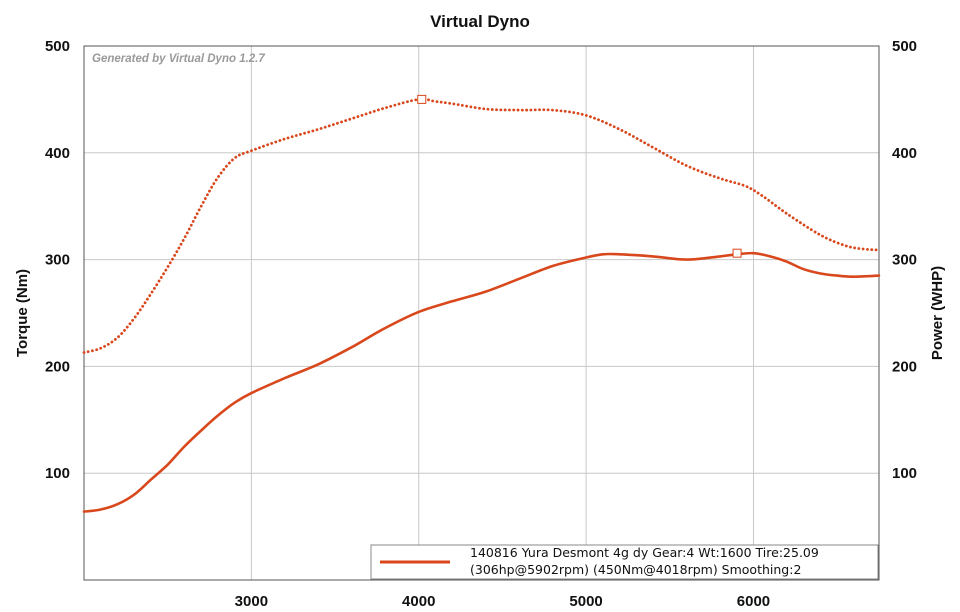  Describe the element at coordinates (57, 366) in the screenshot. I see `y-left-tick-label: 200` at that location.